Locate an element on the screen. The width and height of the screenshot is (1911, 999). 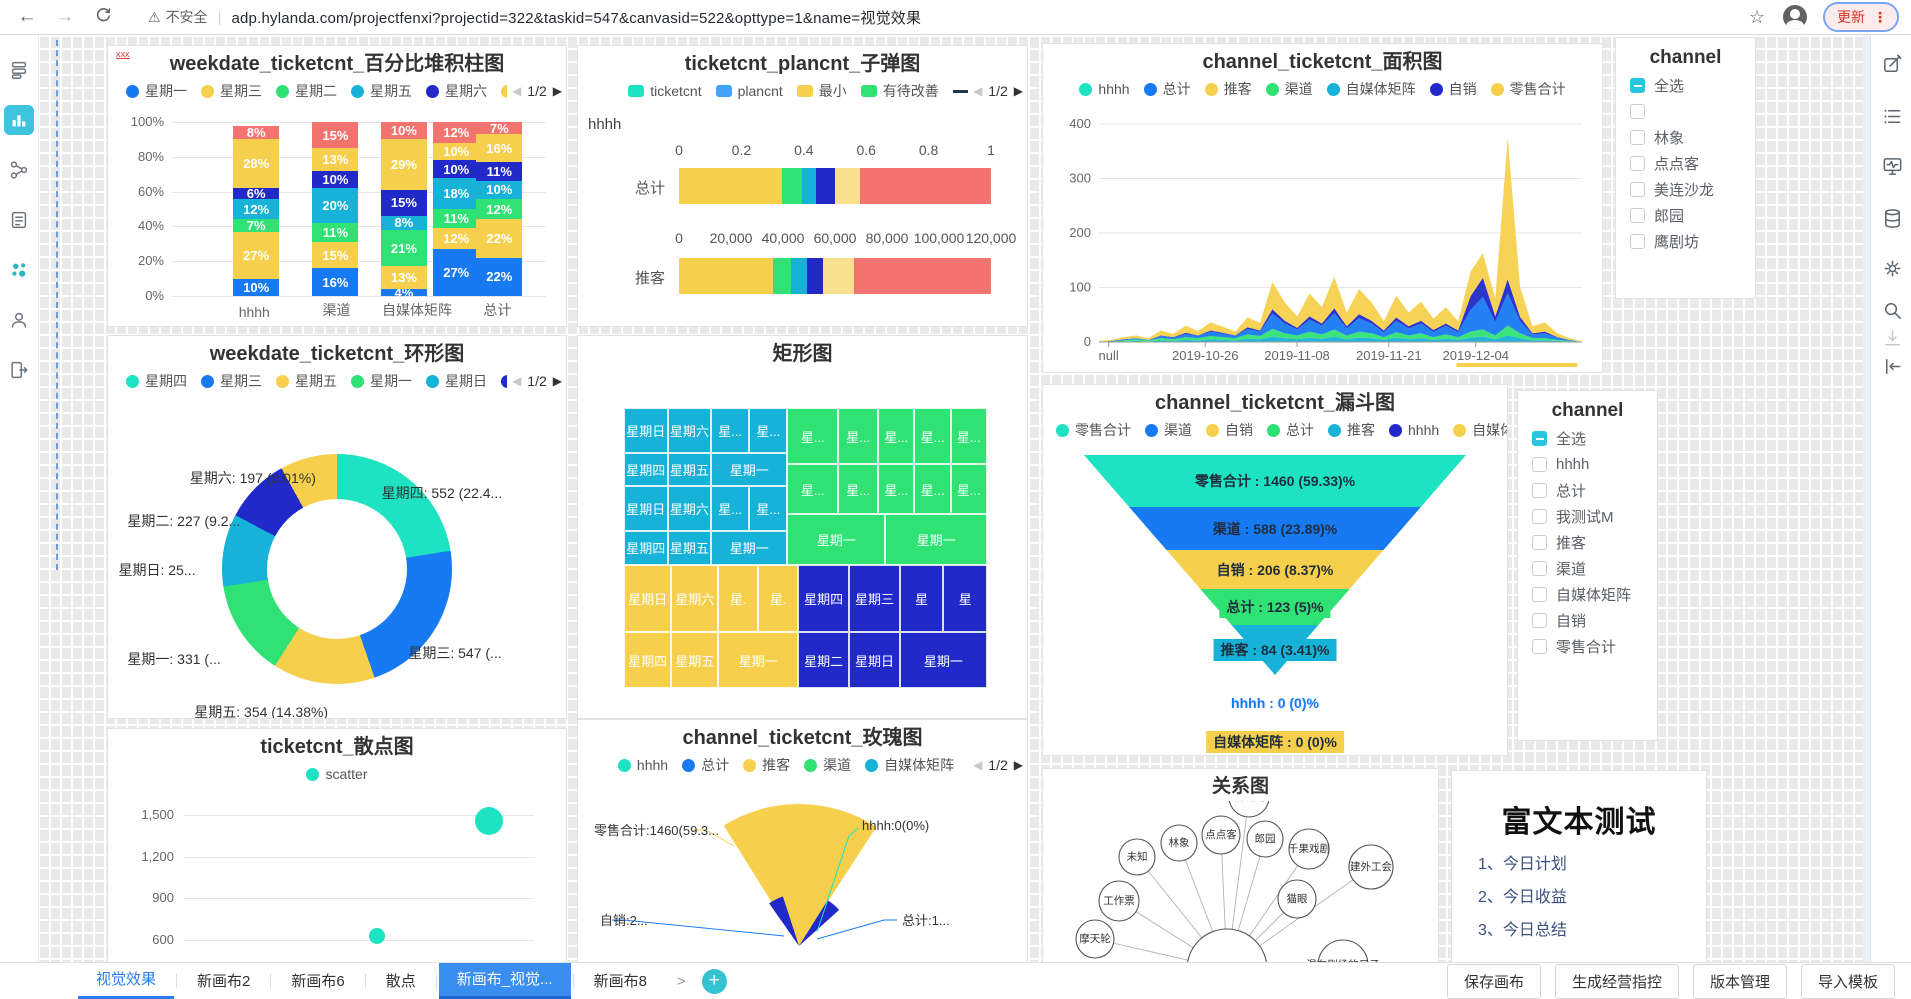
filter-option: 渠道 is located at coordinates (1587, 568).